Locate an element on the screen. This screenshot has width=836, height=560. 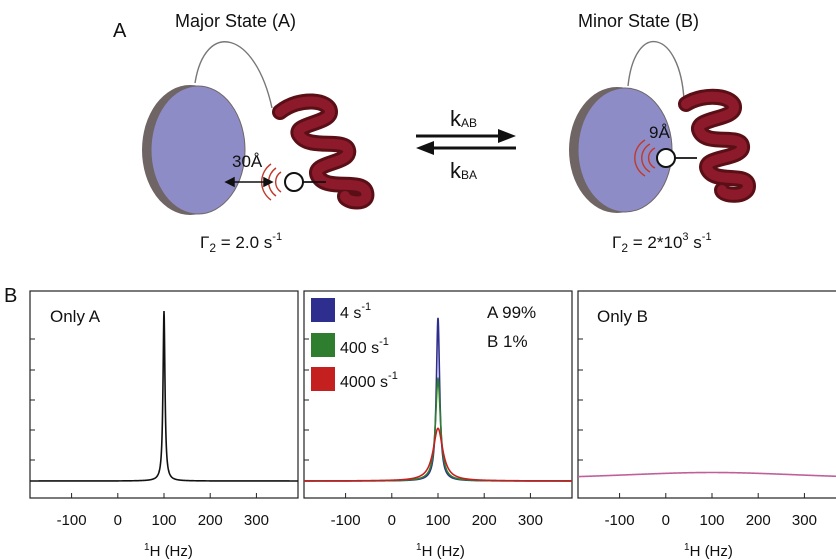
rate-kba: kBA is located at coordinates (463, 170).